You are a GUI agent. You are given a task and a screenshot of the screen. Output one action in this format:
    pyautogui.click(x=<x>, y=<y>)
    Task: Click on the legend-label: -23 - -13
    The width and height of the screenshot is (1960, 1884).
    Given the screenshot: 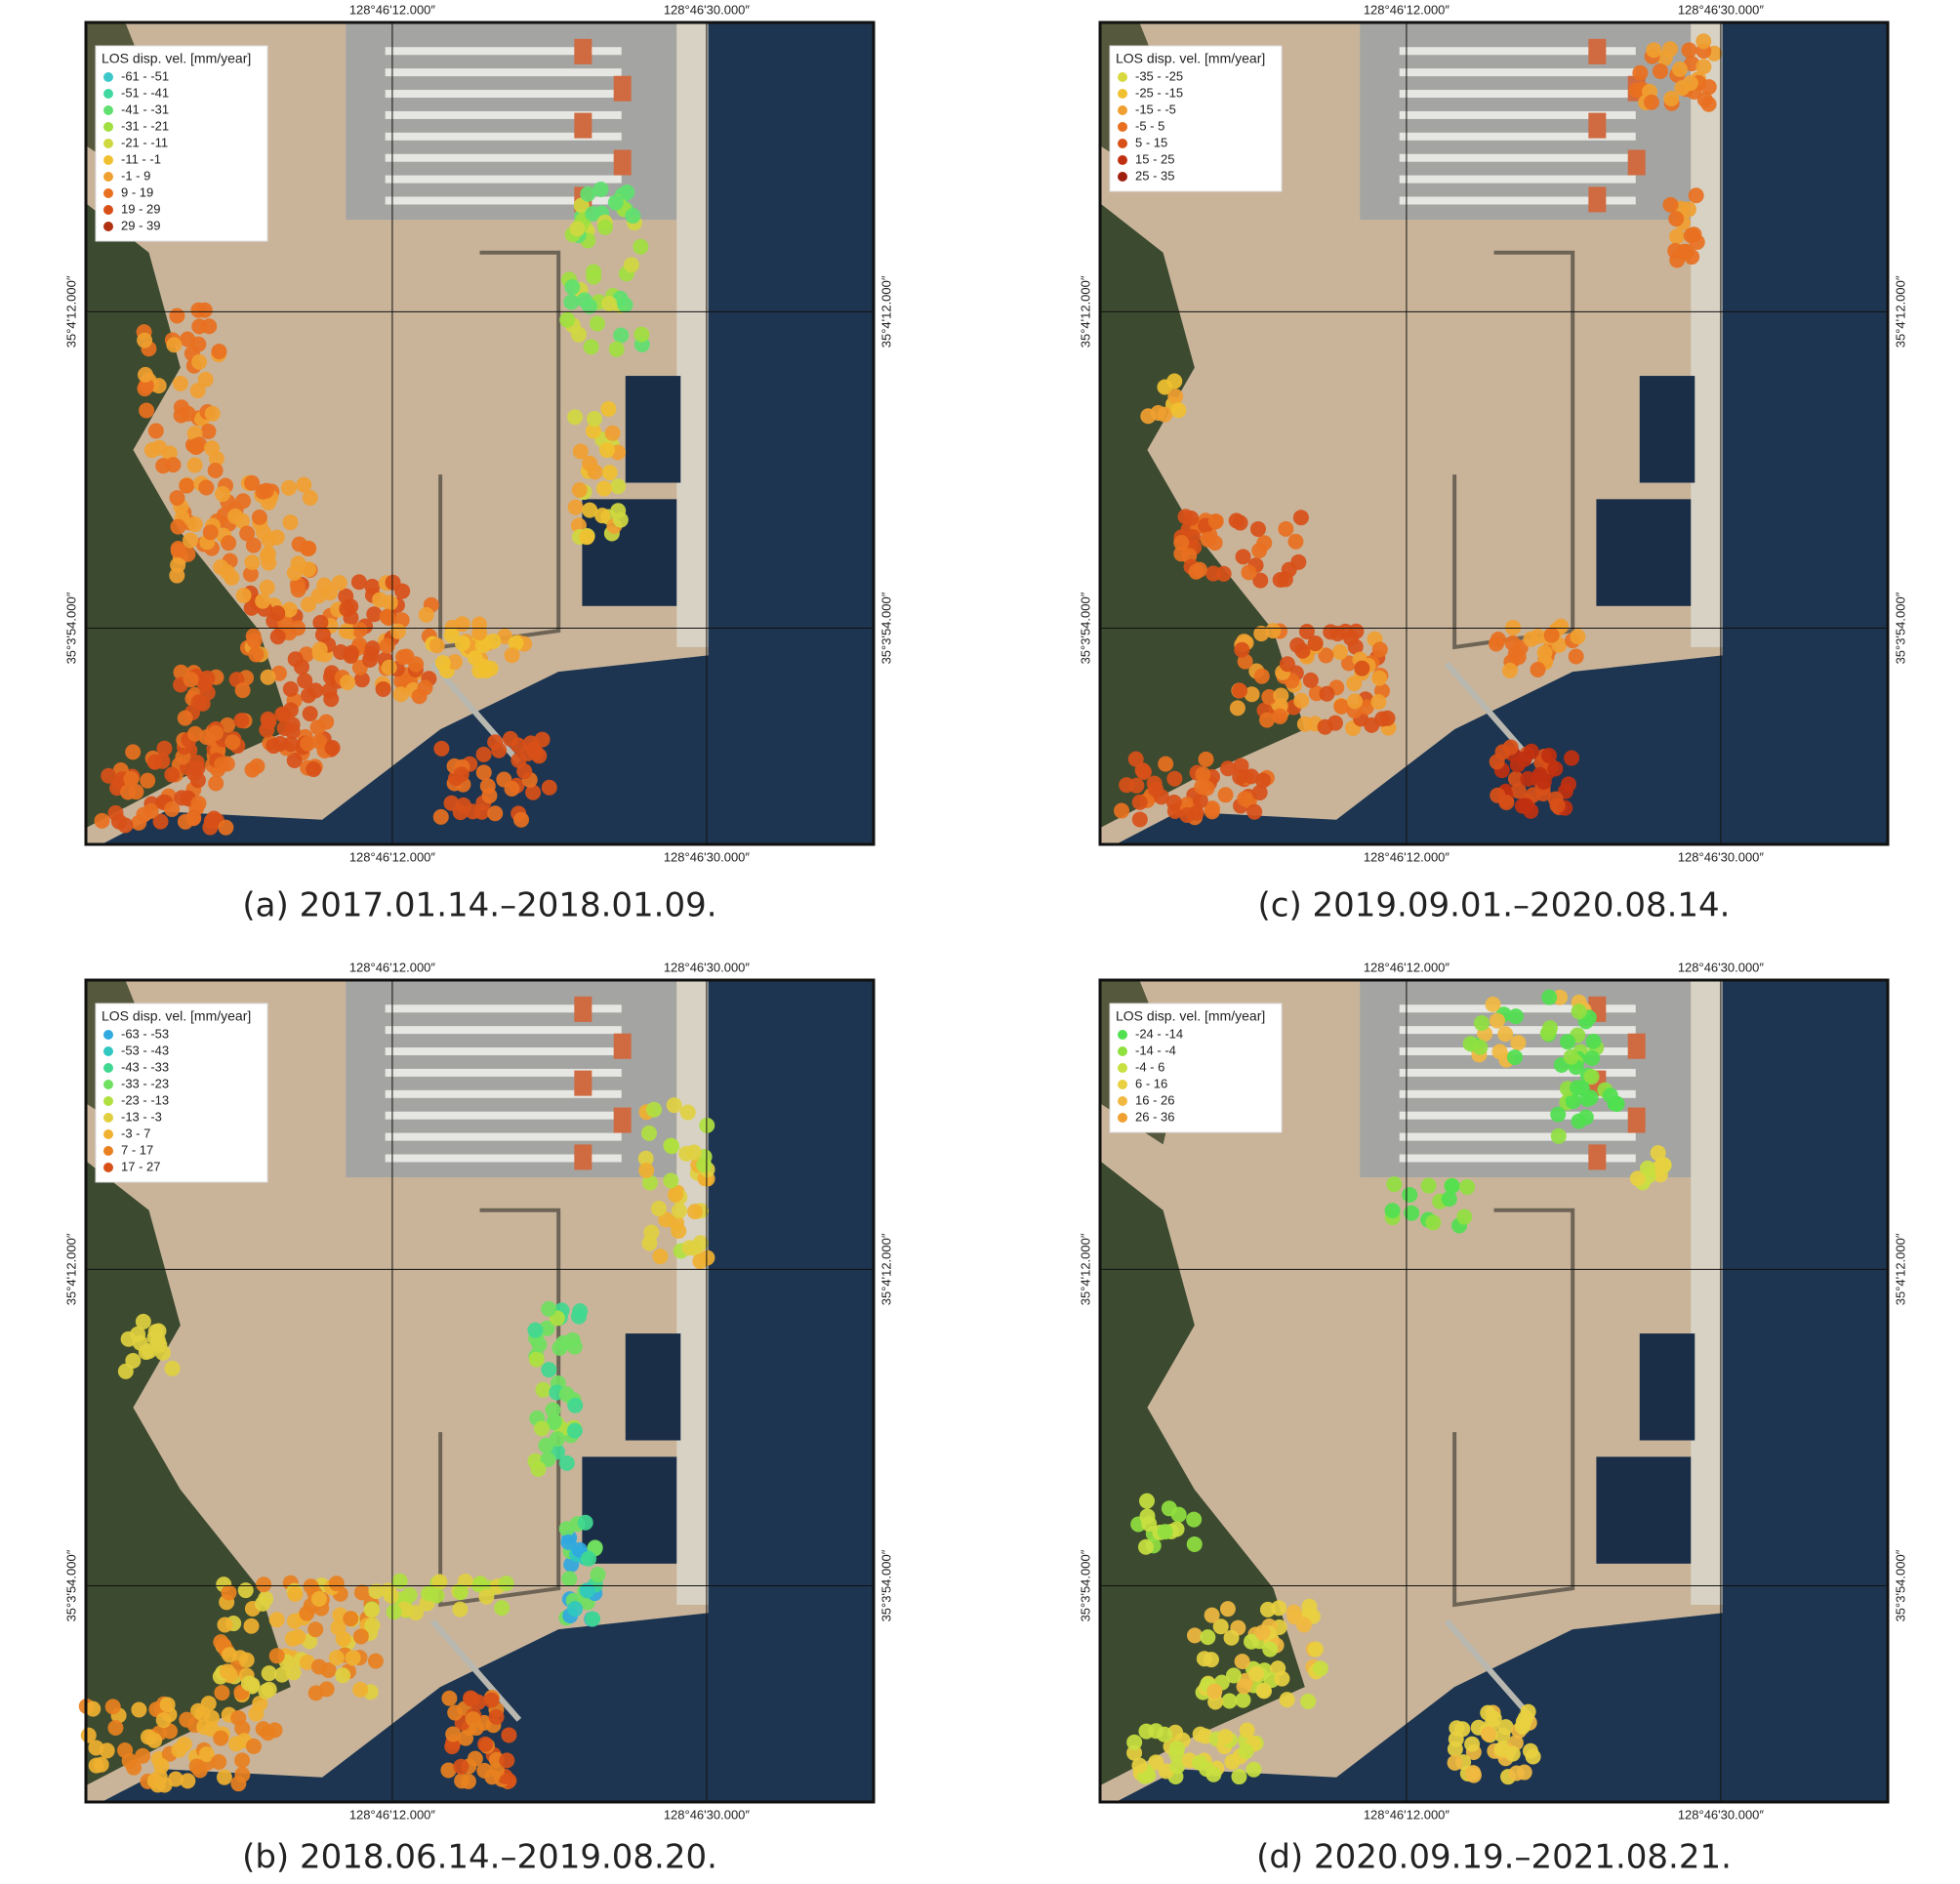 What is the action you would take?
    pyautogui.click(x=145, y=1099)
    